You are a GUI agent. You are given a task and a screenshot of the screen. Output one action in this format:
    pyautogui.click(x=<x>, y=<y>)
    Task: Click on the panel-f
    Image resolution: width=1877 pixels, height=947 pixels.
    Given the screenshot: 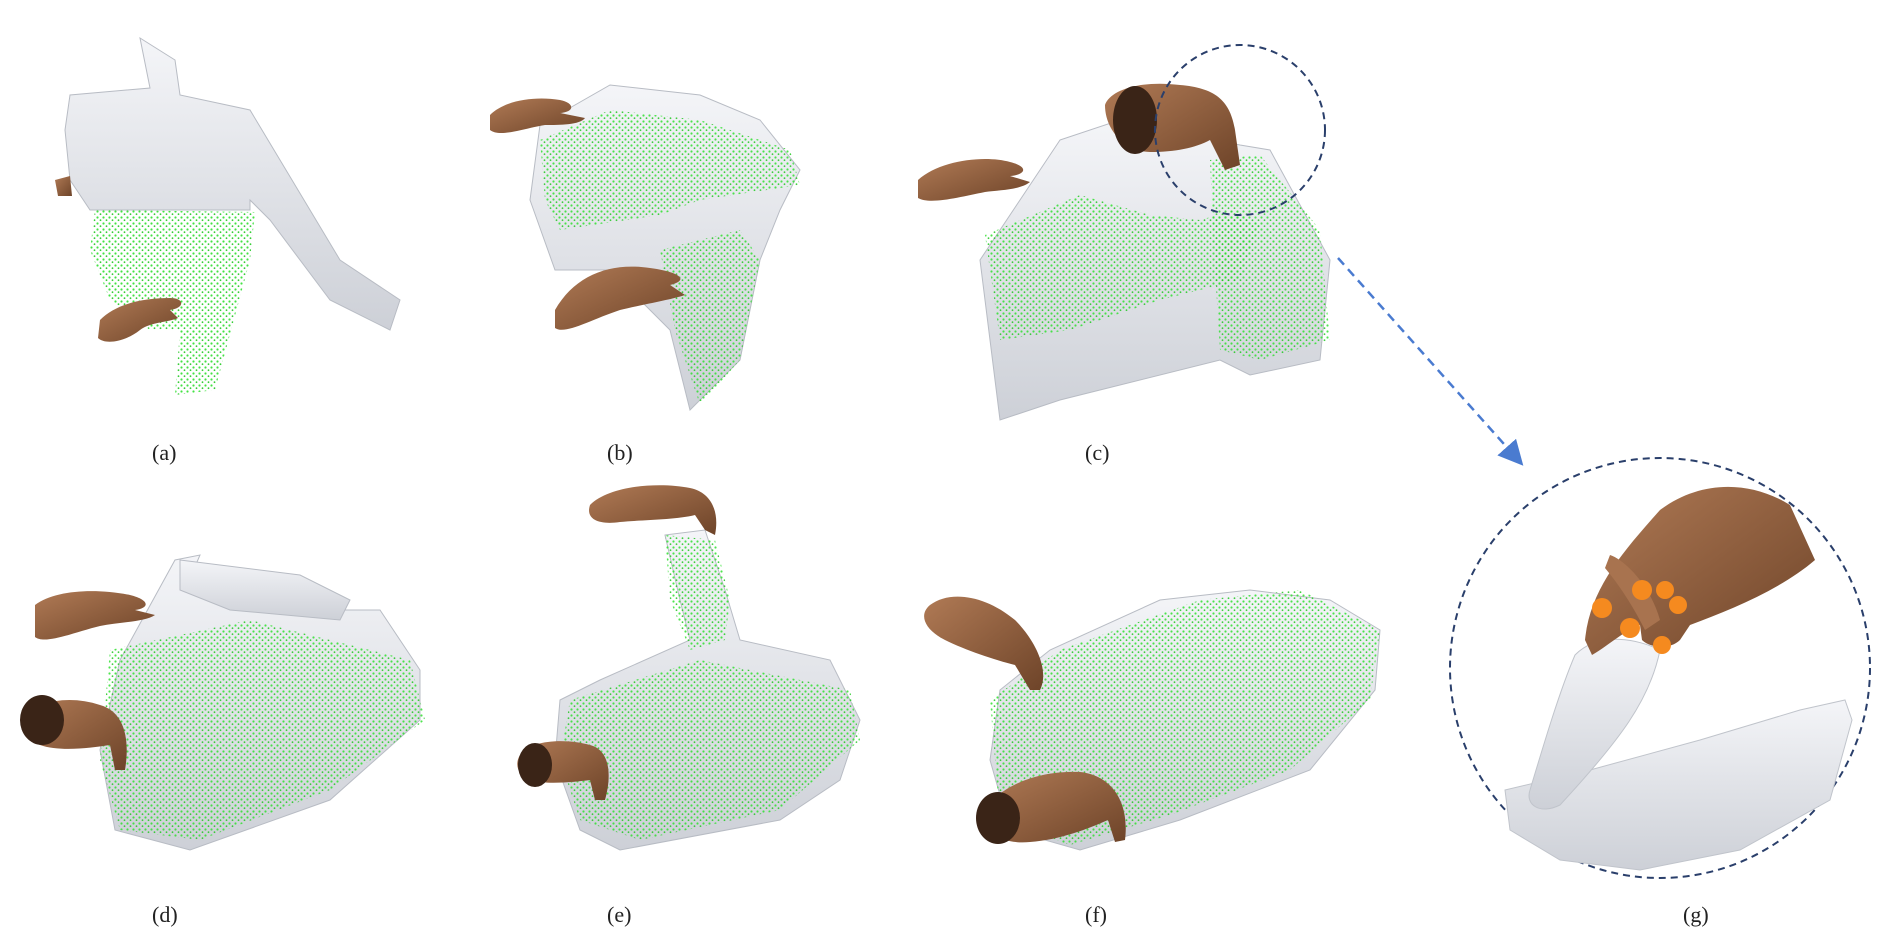 What is the action you would take?
    pyautogui.click(x=1152, y=720)
    